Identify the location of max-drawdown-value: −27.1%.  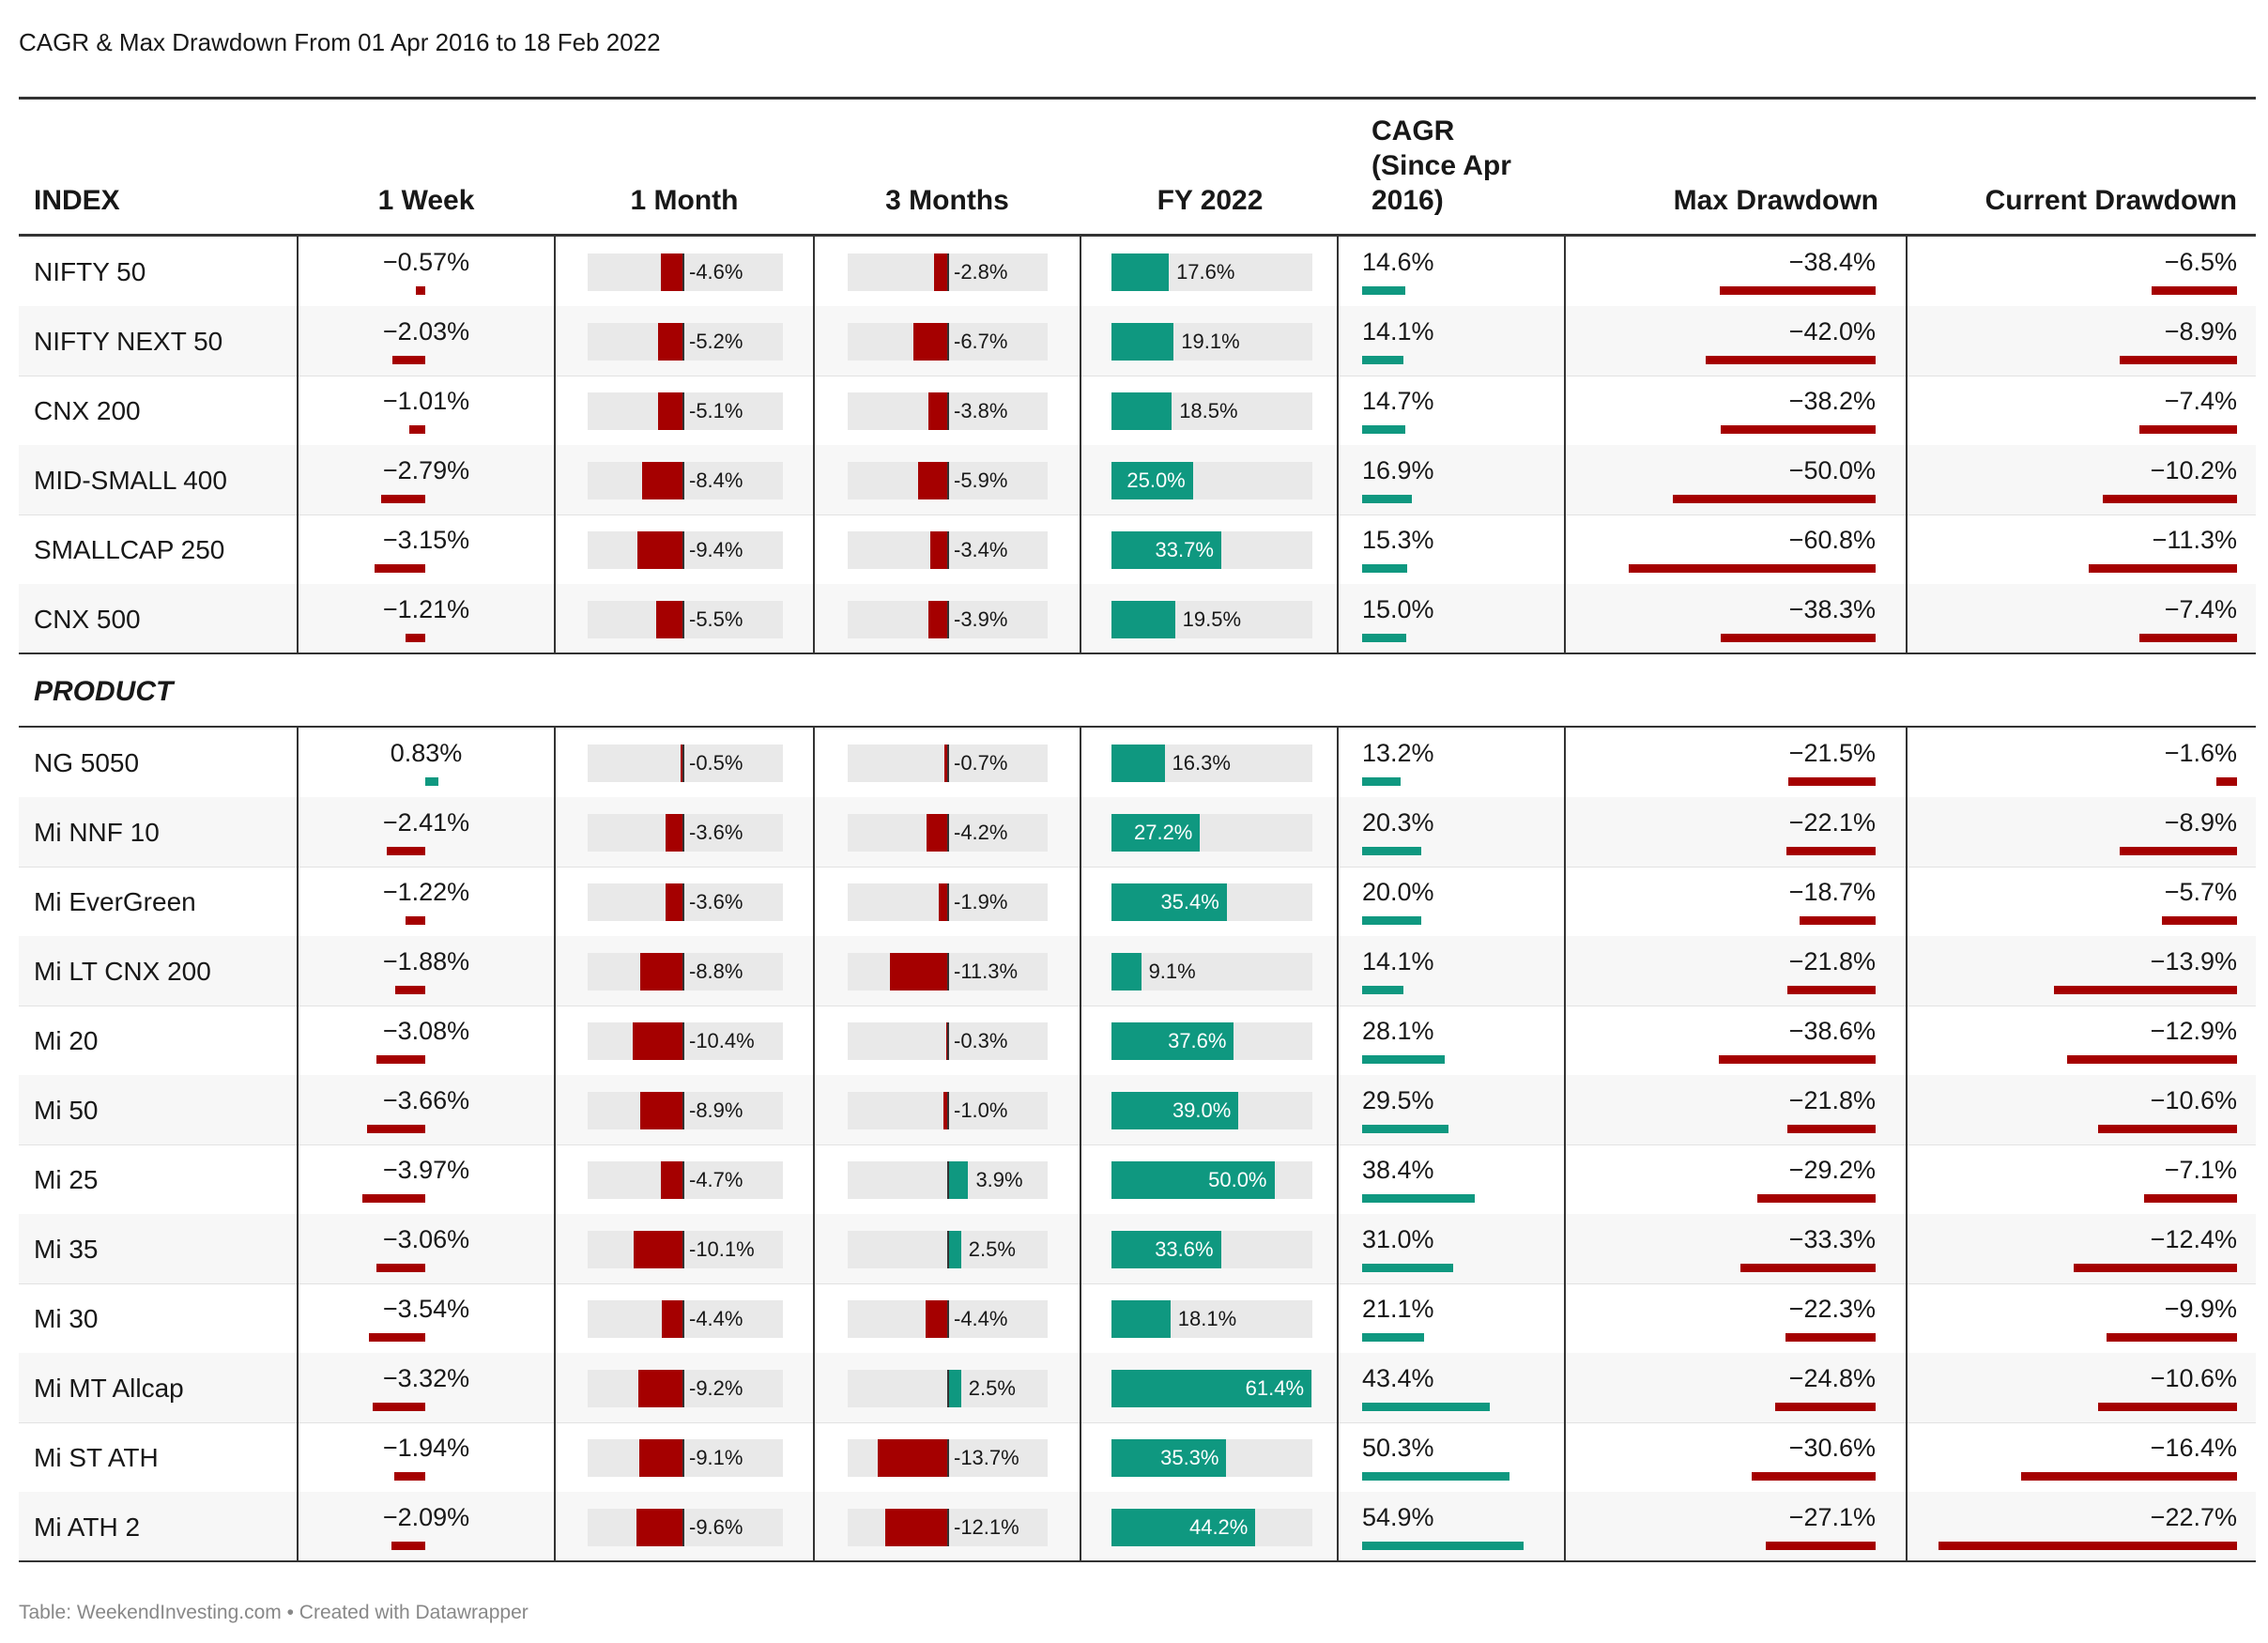
(1832, 1517).